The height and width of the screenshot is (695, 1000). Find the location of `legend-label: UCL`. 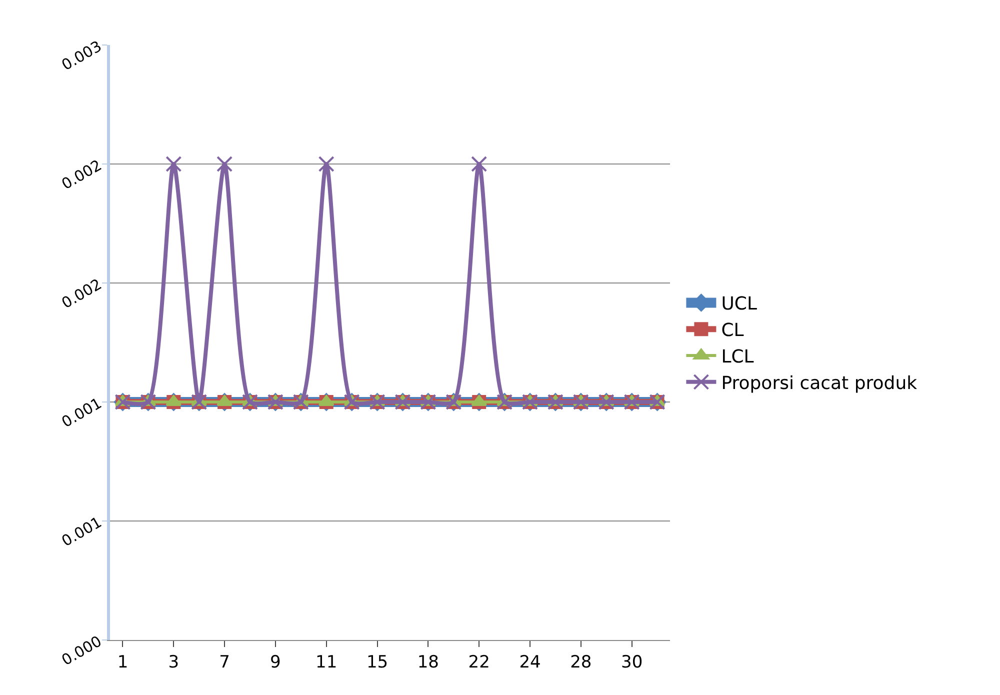

legend-label: UCL is located at coordinates (739, 304).